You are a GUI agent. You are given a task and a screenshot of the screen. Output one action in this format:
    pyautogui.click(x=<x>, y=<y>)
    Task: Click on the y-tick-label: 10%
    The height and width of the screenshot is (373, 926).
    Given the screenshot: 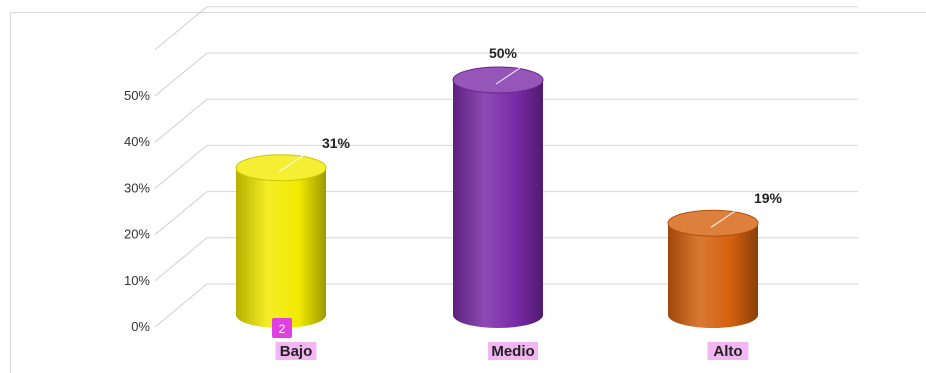 What is the action you would take?
    pyautogui.click(x=137, y=280)
    